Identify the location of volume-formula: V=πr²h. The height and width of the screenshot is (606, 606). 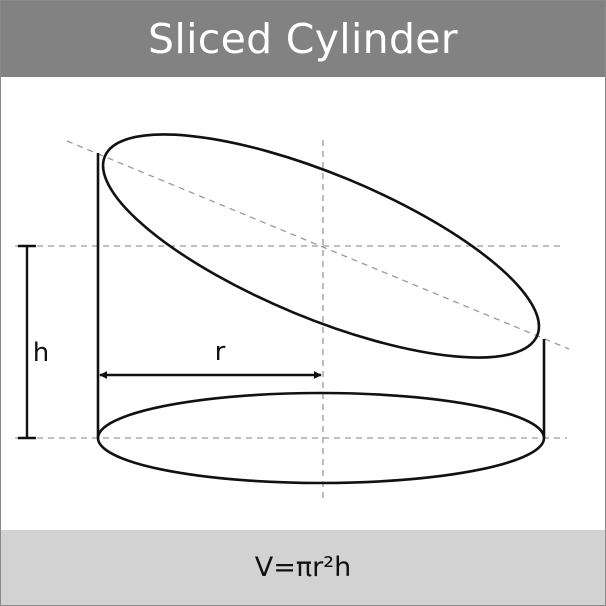
(303, 567).